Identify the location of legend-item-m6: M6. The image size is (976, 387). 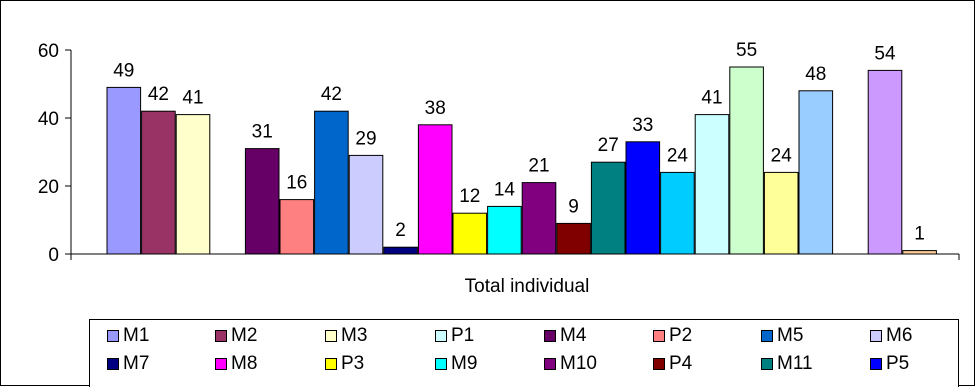
(891, 336).